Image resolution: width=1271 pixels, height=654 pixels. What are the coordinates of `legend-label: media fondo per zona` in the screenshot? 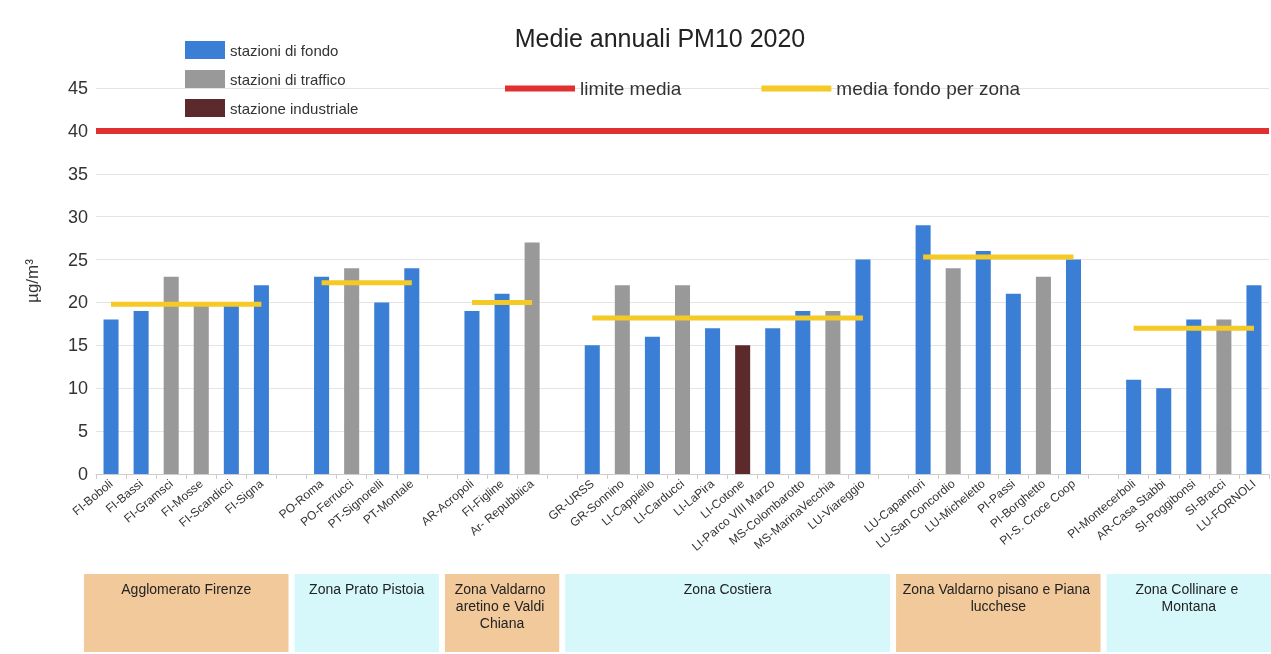 It's located at (928, 88).